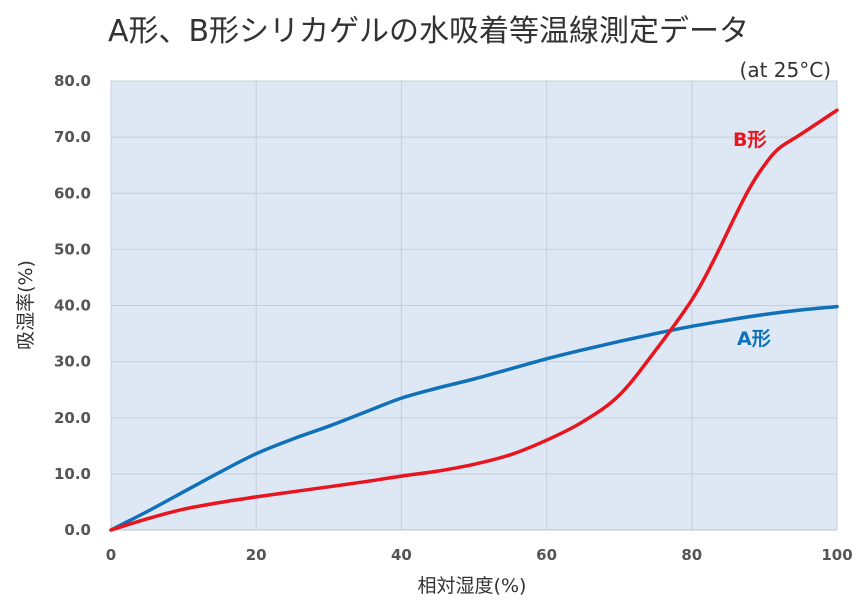 The width and height of the screenshot is (857, 606). I want to click on y-tick-label: 50.0, so click(72, 249).